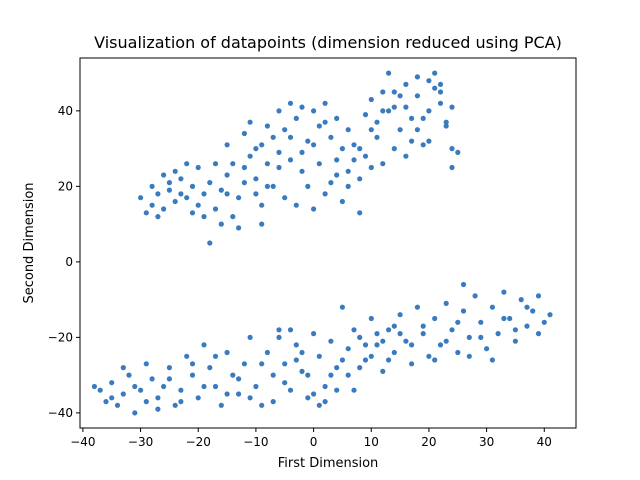 Image resolution: width=640 pixels, height=480 pixels. I want to click on y-axis-label: Second Dimension, so click(29, 242).